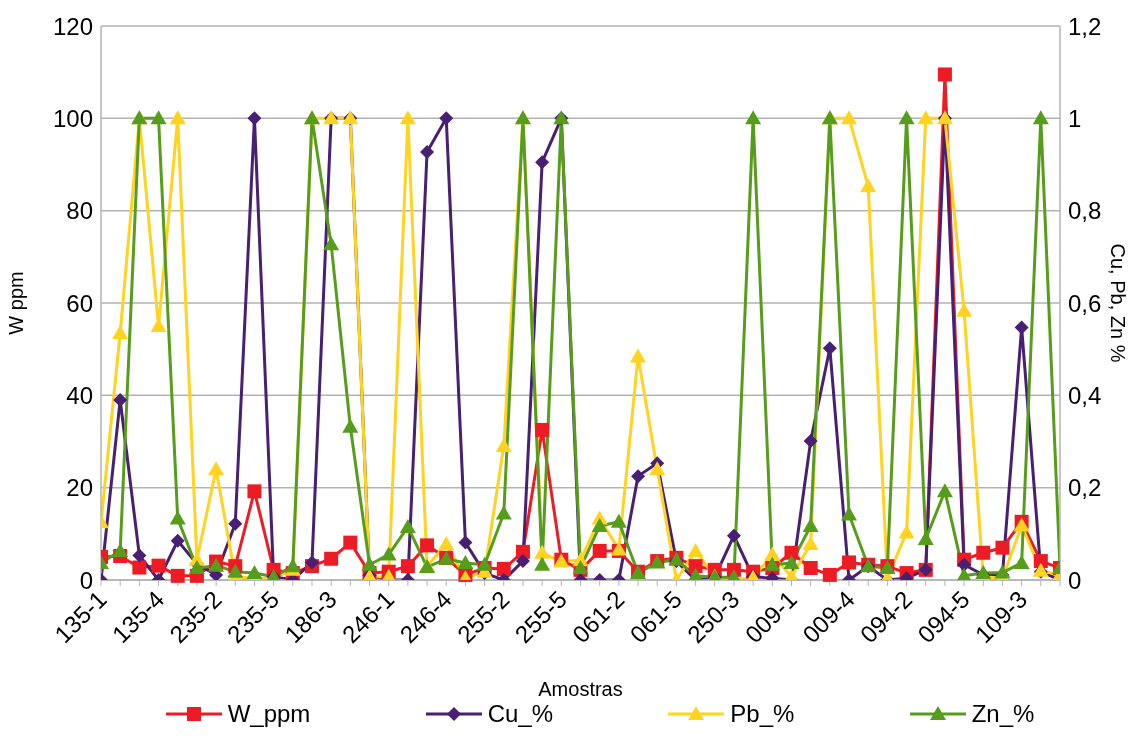  What do you see at coordinates (72, 118) in the screenshot?
I see `y-tick-label: 100` at bounding box center [72, 118].